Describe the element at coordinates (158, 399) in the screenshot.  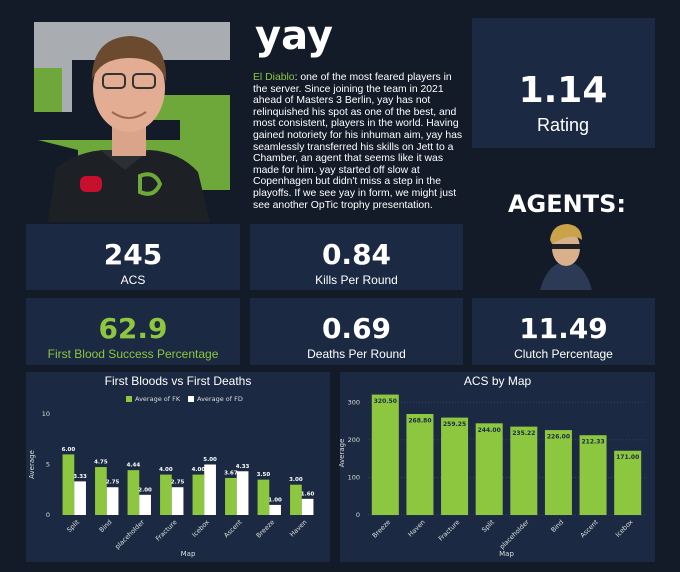
I see `legend-label: Average of FK` at that location.